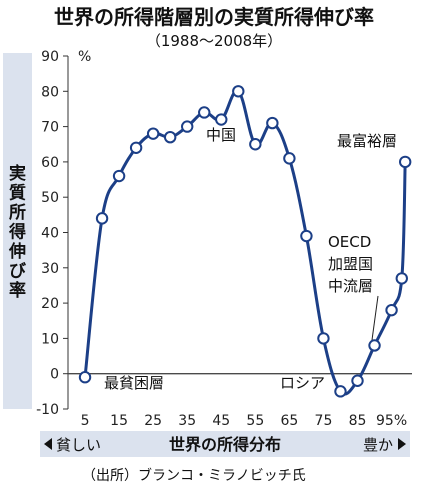 This screenshot has width=429, height=493. I want to click on x-tick-label: 55, so click(255, 421).